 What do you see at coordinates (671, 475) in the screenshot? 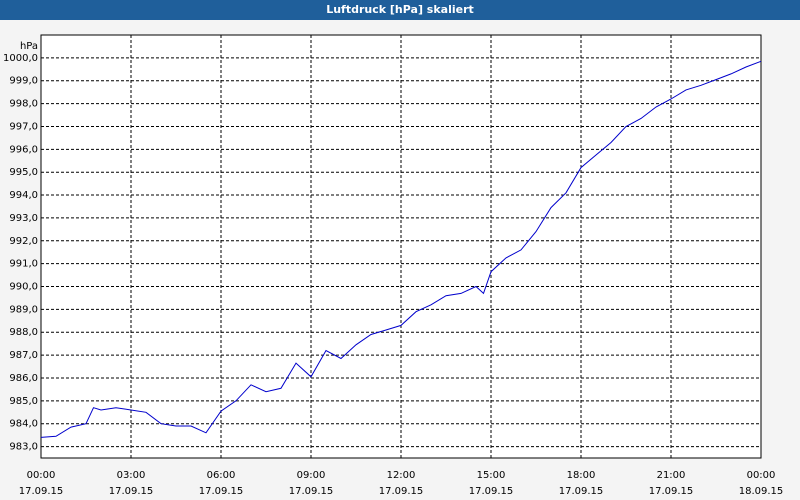
I see `x-tick-label: 21:00` at bounding box center [671, 475].